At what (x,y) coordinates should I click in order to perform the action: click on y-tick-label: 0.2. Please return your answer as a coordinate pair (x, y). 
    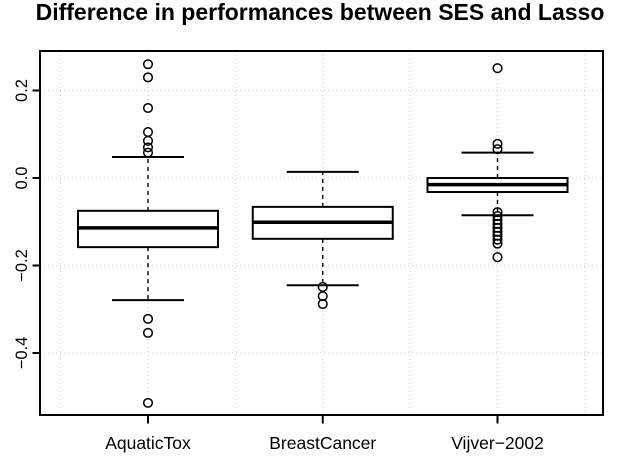
    Looking at the image, I should click on (22, 90).